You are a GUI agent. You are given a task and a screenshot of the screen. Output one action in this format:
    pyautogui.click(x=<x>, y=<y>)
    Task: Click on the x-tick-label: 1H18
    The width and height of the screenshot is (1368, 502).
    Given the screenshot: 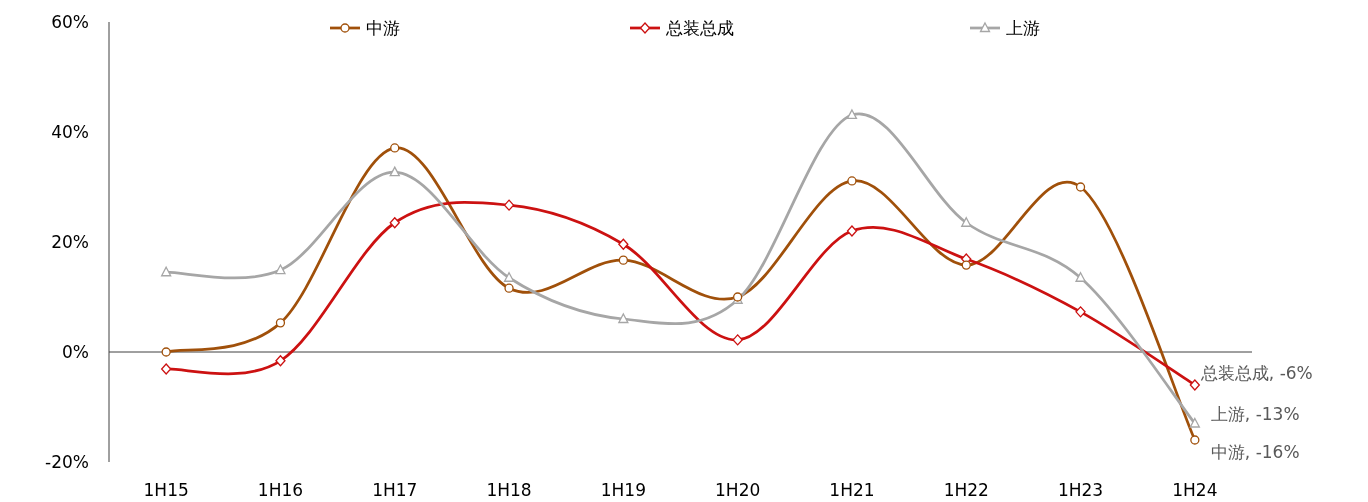 What is the action you would take?
    pyautogui.click(x=509, y=490)
    